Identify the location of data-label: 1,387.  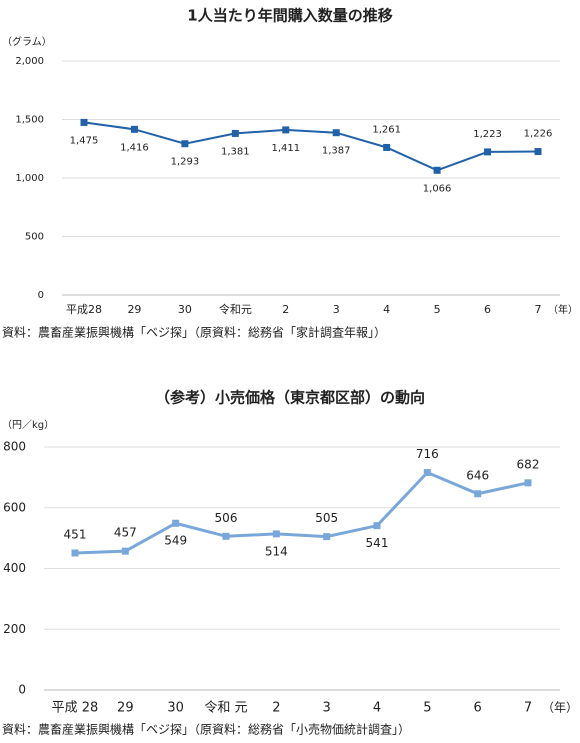
(336, 151).